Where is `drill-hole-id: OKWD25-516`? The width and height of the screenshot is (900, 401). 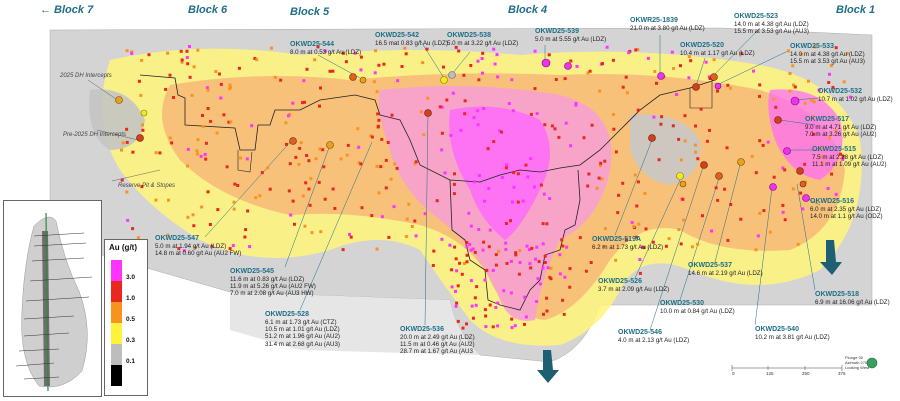
drill-hole-id: OKWD25-516 is located at coordinates (832, 201).